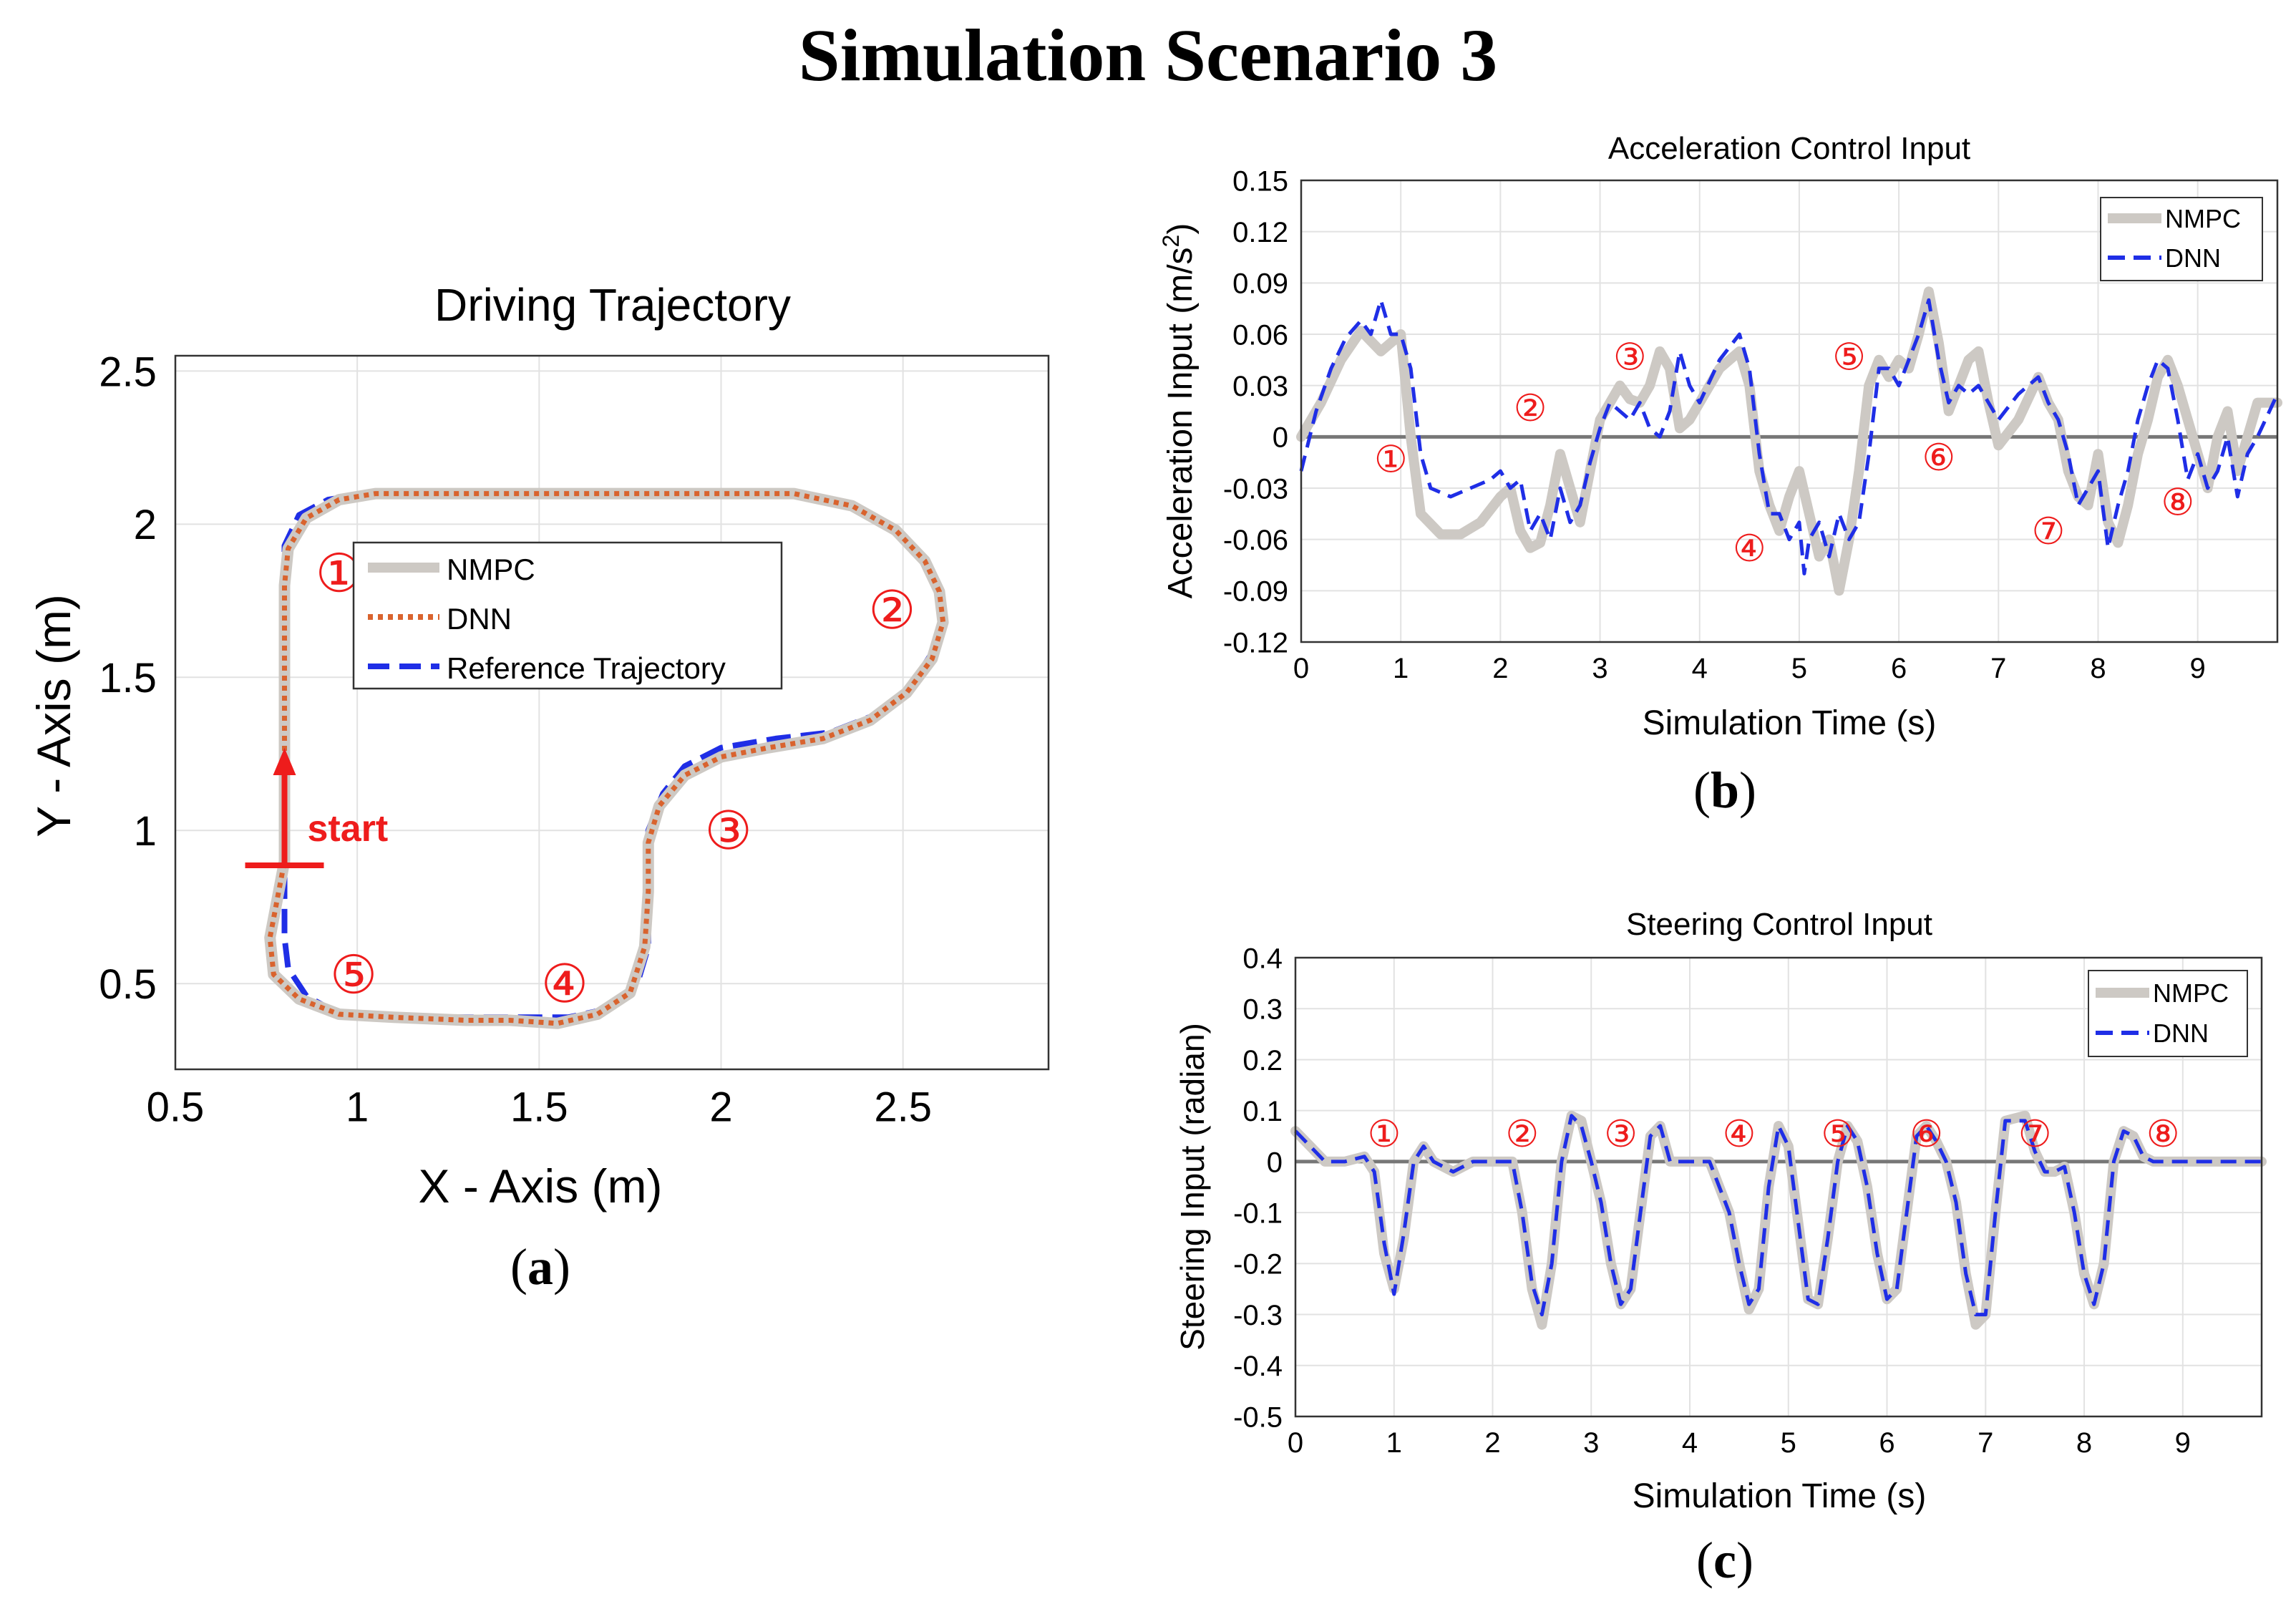  I want to click on panel-c-legend-box, so click(2168, 1014).